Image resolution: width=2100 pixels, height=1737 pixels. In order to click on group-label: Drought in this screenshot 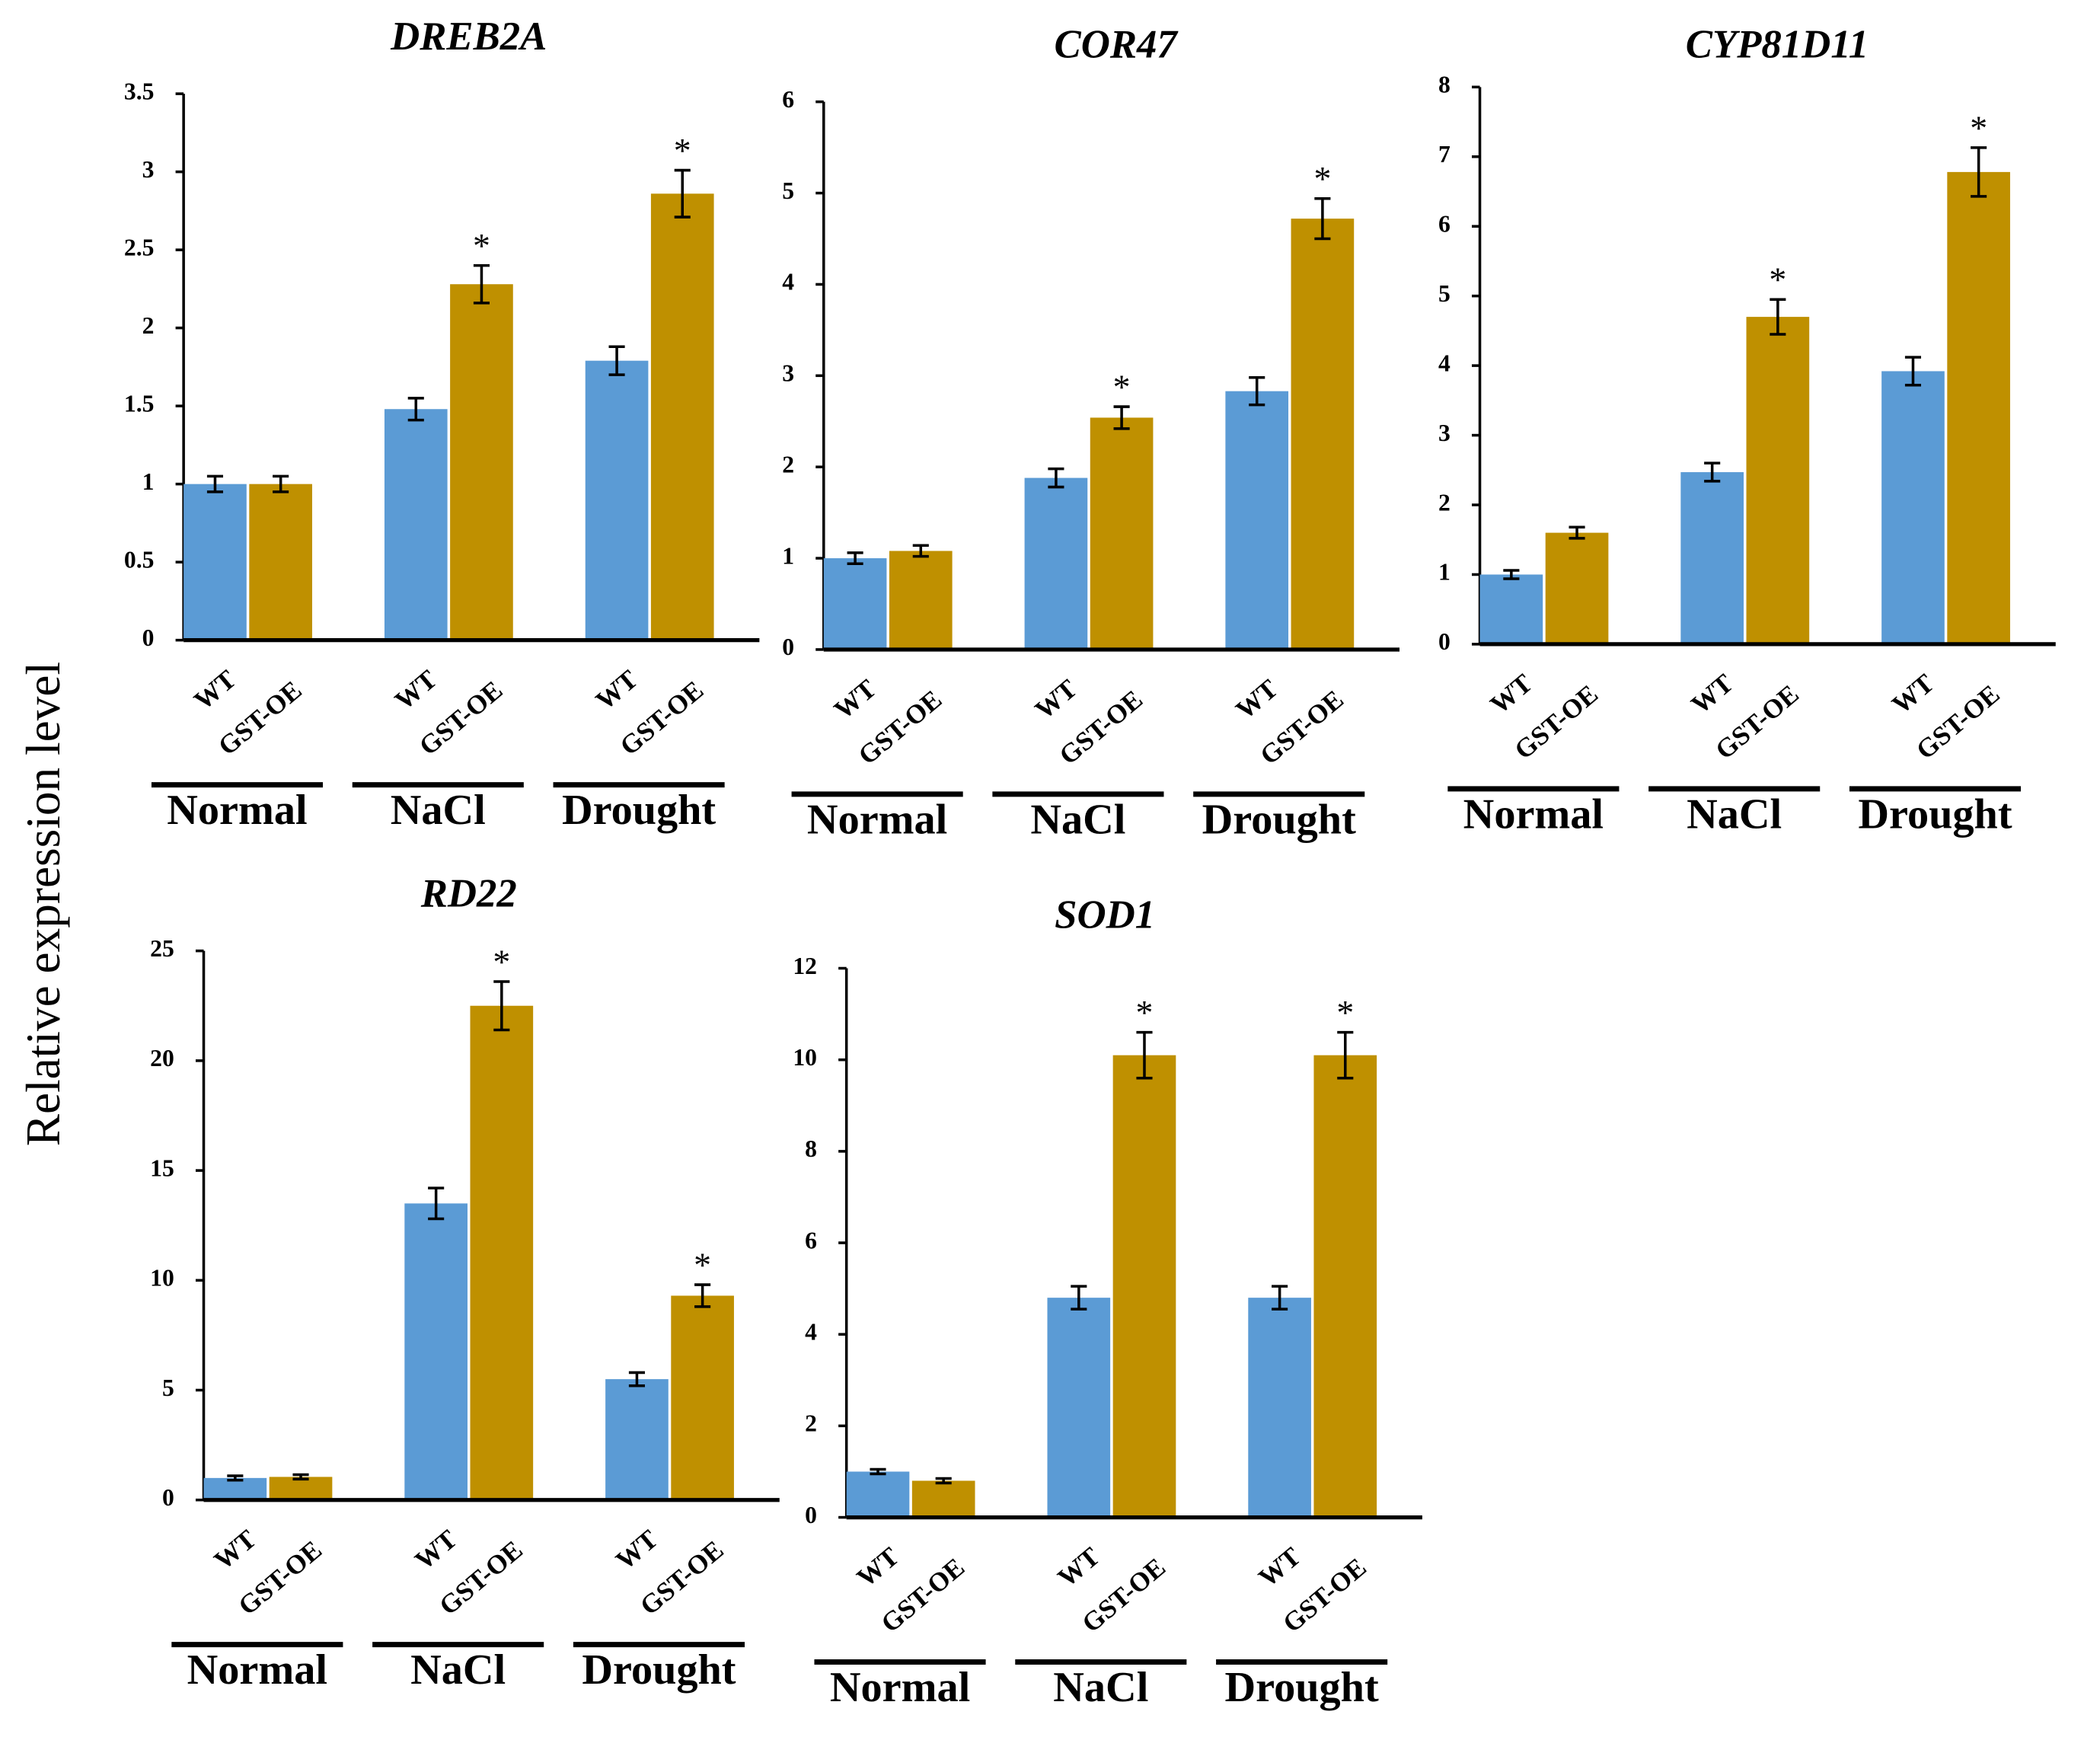, I will do `click(659, 1670)`.